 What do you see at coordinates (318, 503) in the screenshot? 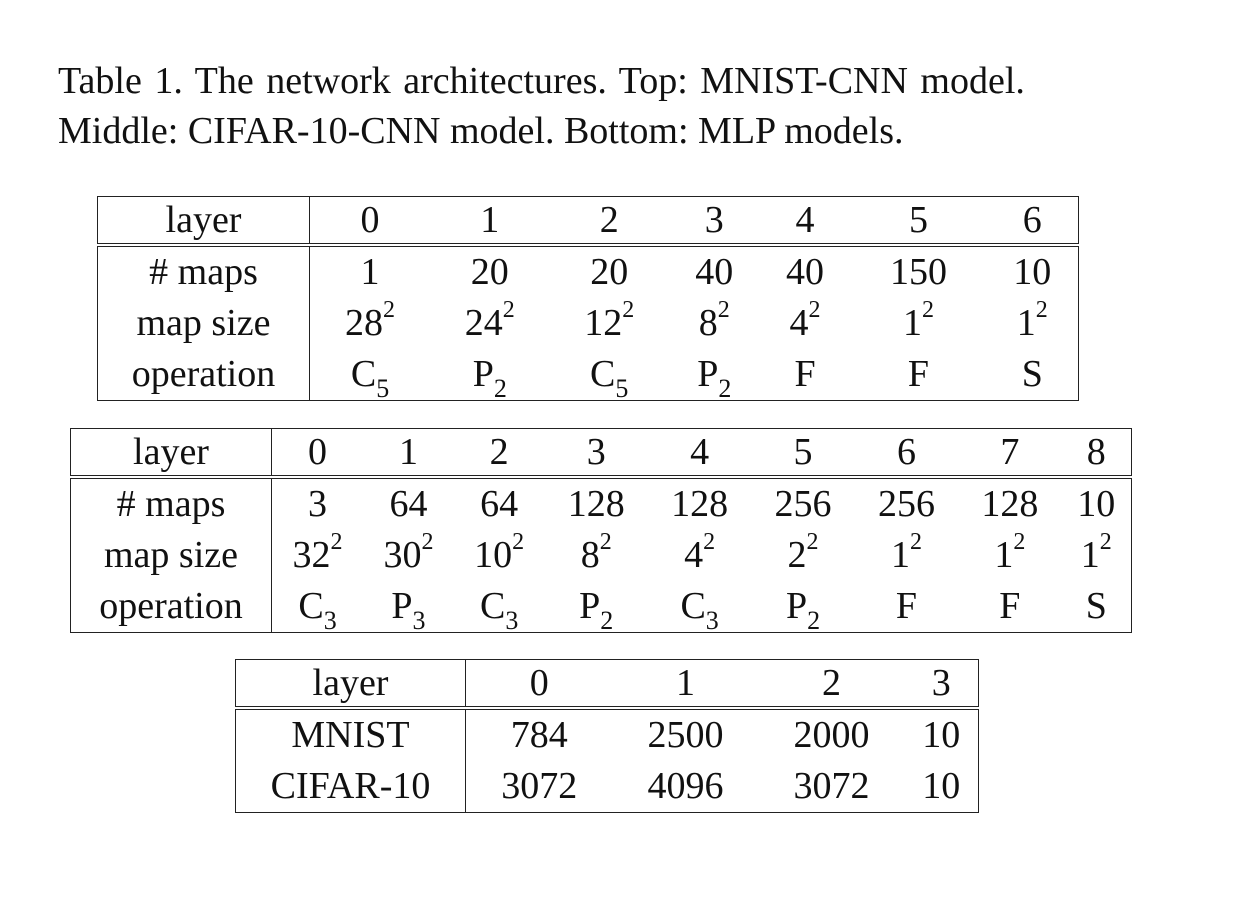
I see `table-cell: 3` at bounding box center [318, 503].